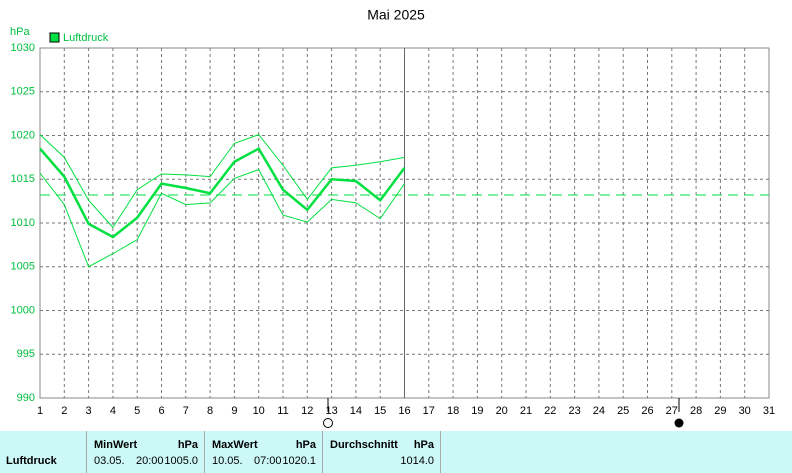  What do you see at coordinates (20, 32) in the screenshot?
I see `y-axis-label: hPa` at bounding box center [20, 32].